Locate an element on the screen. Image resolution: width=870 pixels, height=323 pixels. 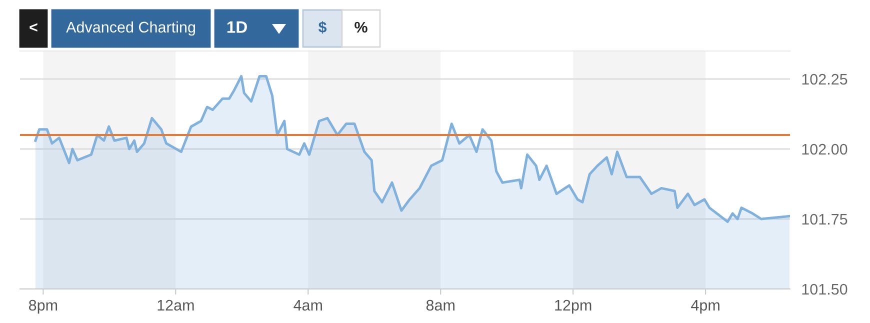
y-tick-label: 102.25 is located at coordinates (825, 79).